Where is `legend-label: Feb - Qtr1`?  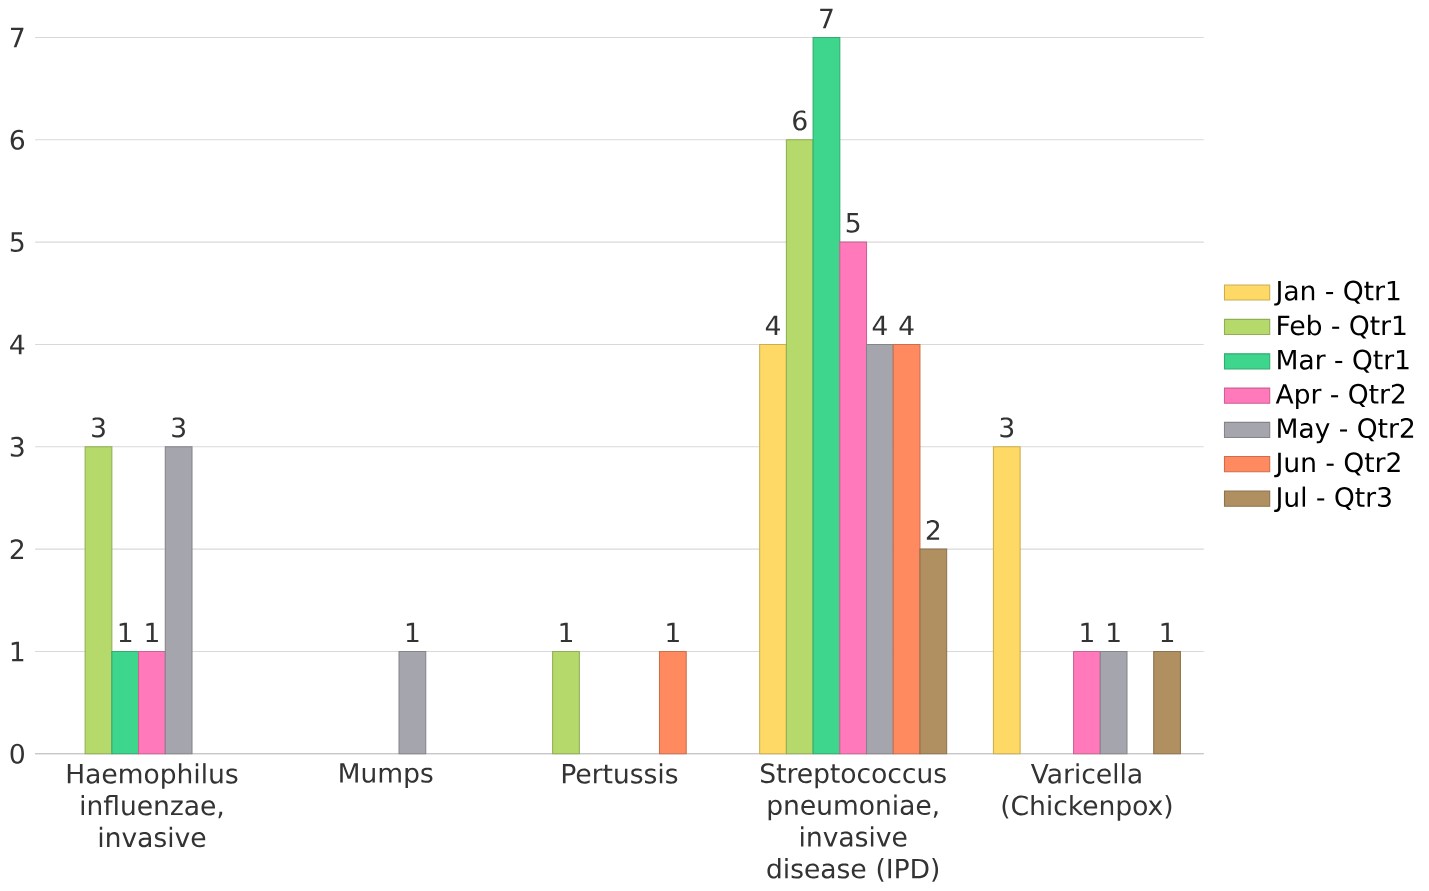
legend-label: Feb - Qtr1 is located at coordinates (1342, 327).